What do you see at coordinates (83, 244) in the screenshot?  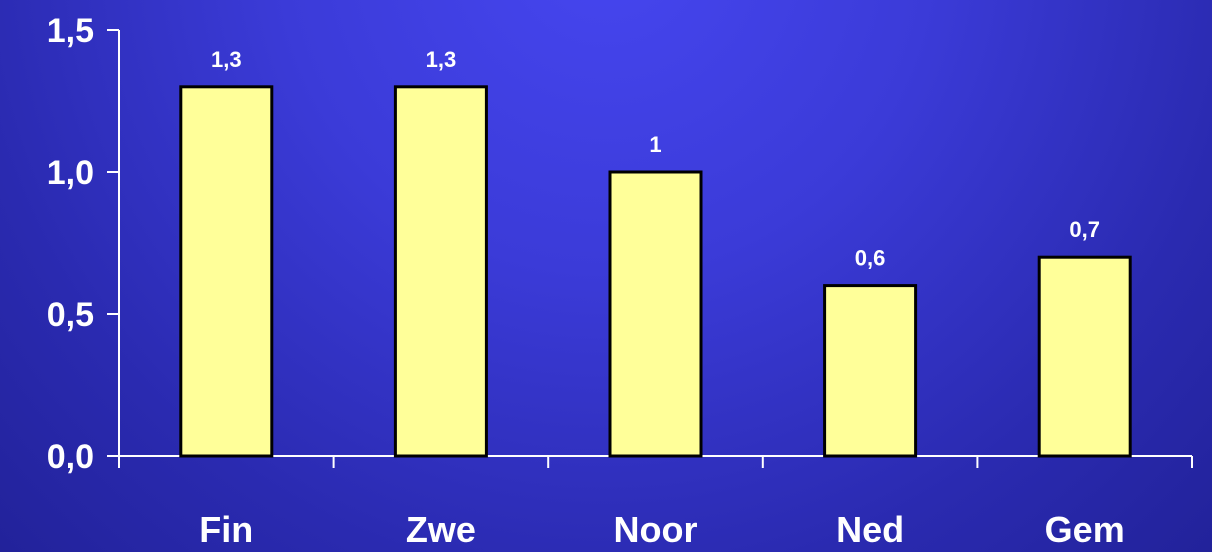 I see `y-axis: 0,0 0,5 1,0 1,5` at bounding box center [83, 244].